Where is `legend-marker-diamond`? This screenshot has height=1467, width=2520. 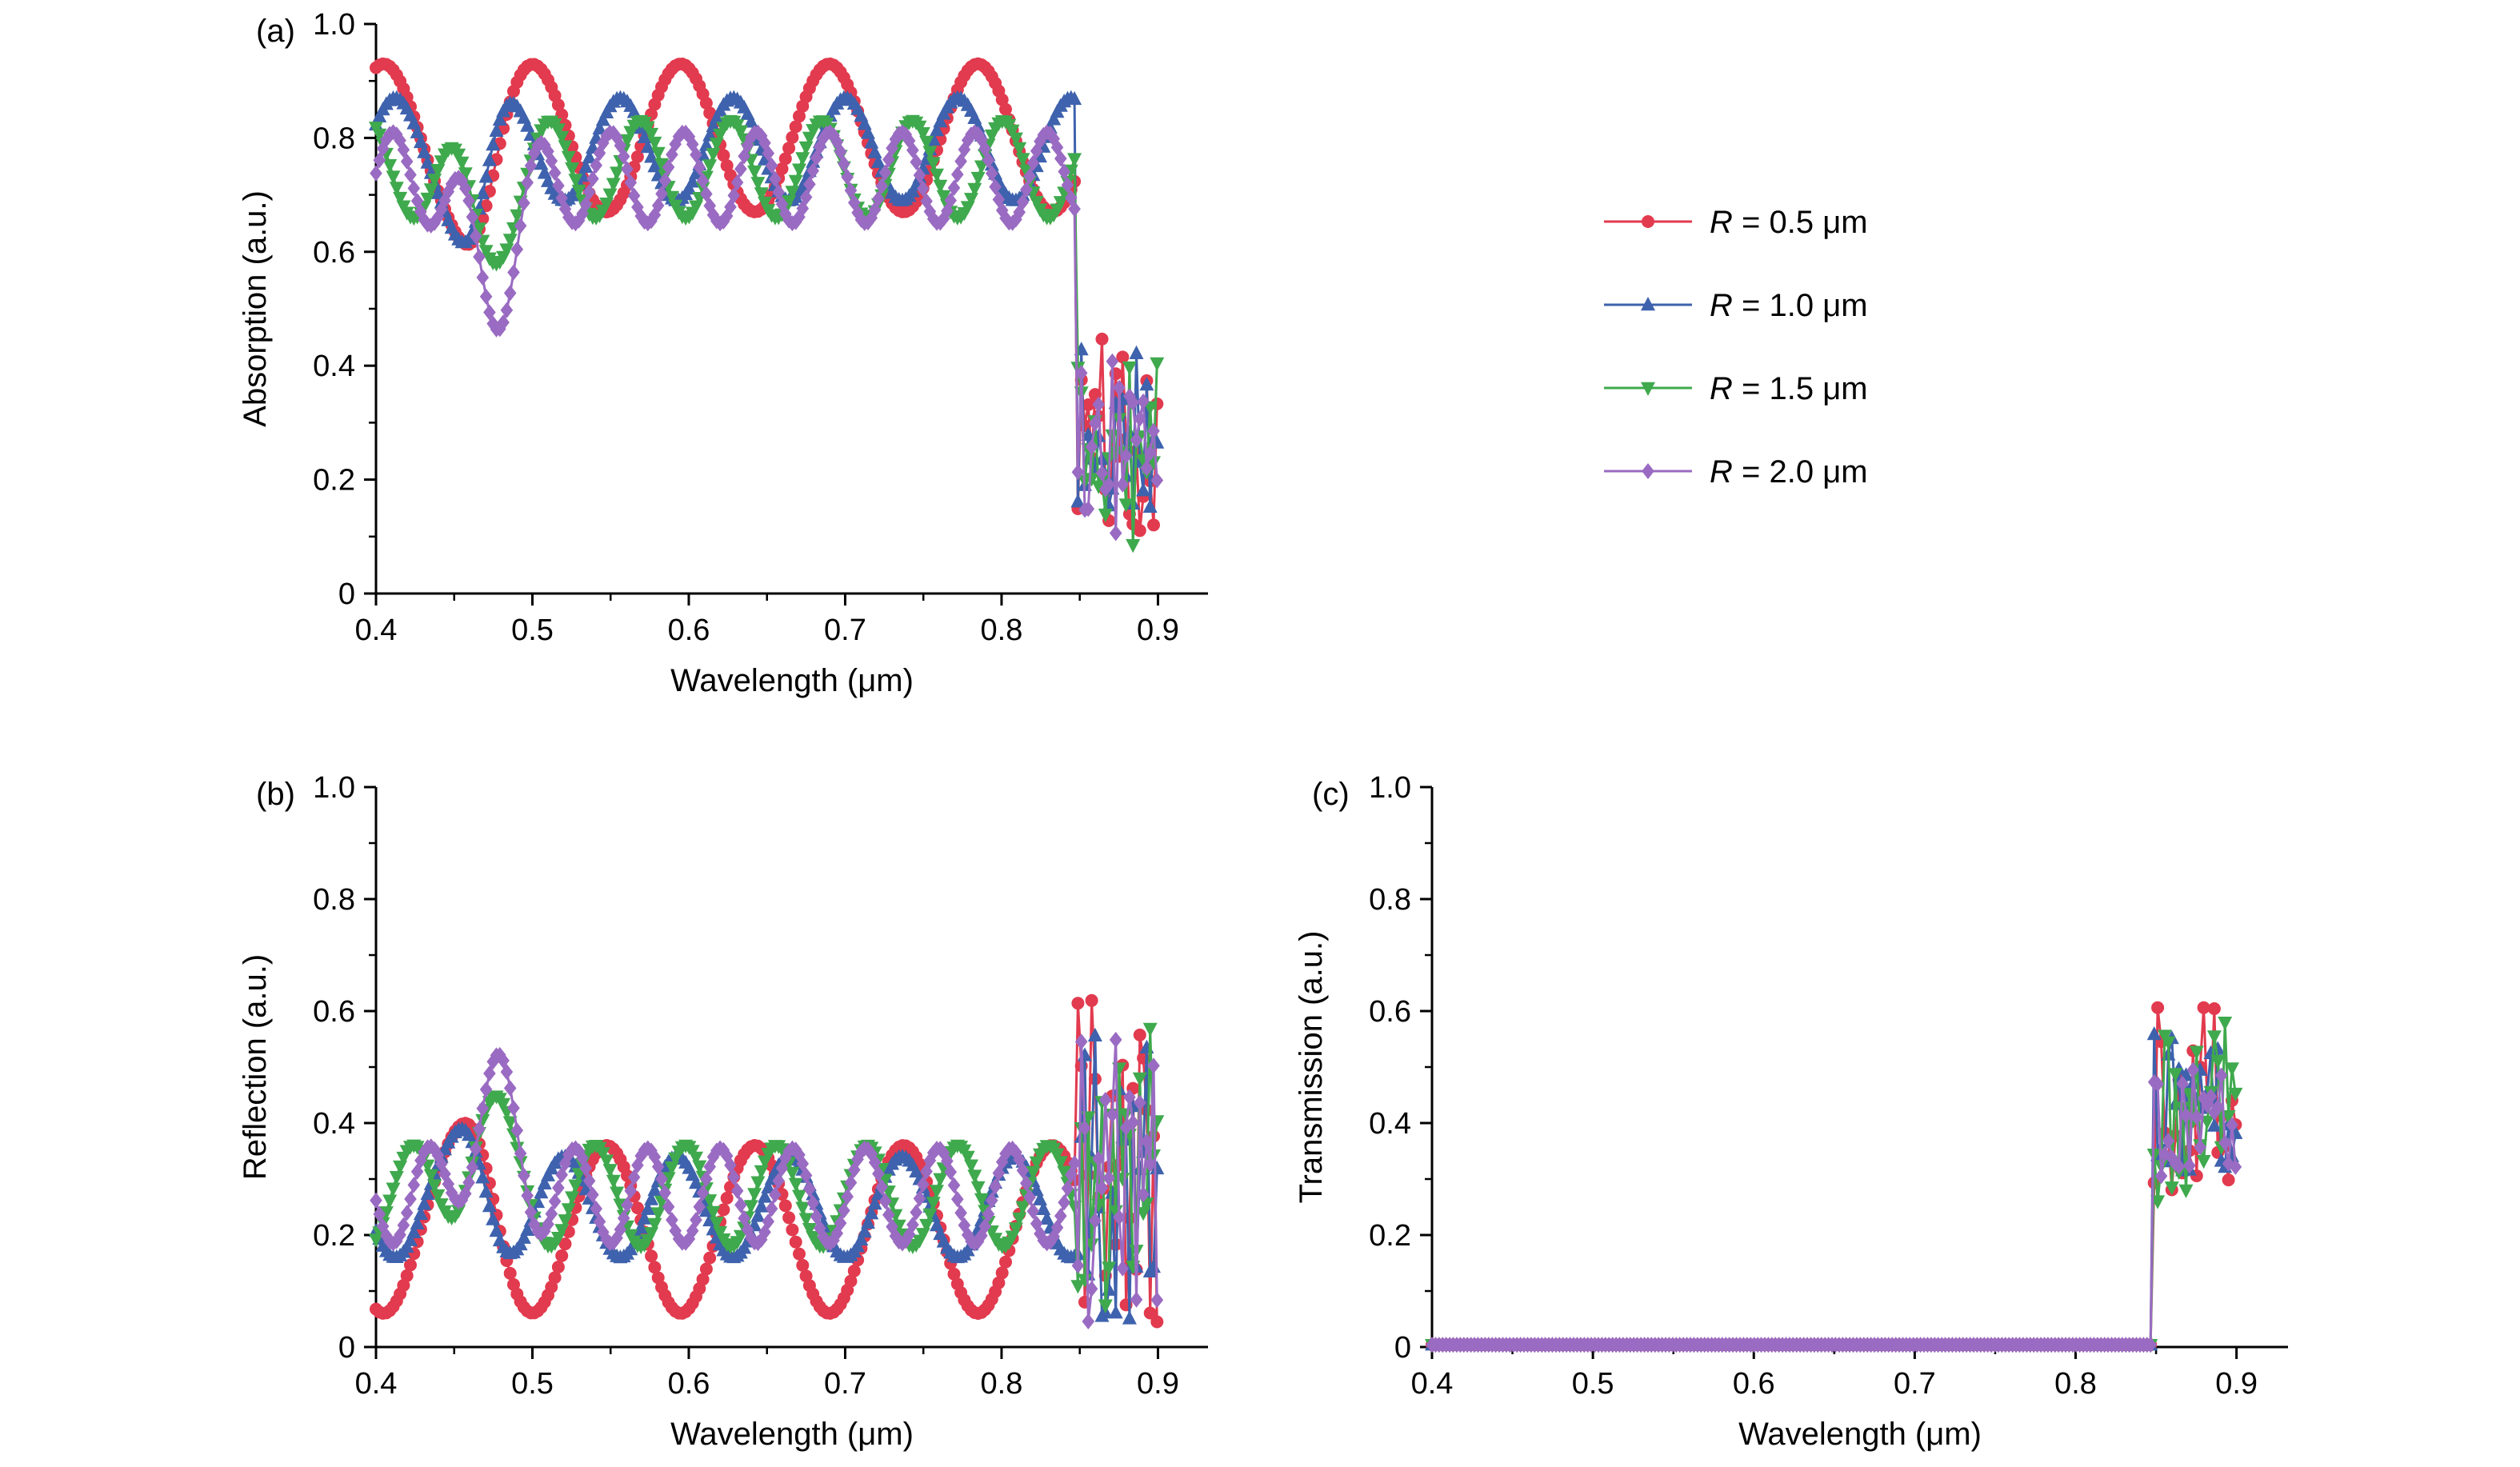 legend-marker-diamond is located at coordinates (1648, 471).